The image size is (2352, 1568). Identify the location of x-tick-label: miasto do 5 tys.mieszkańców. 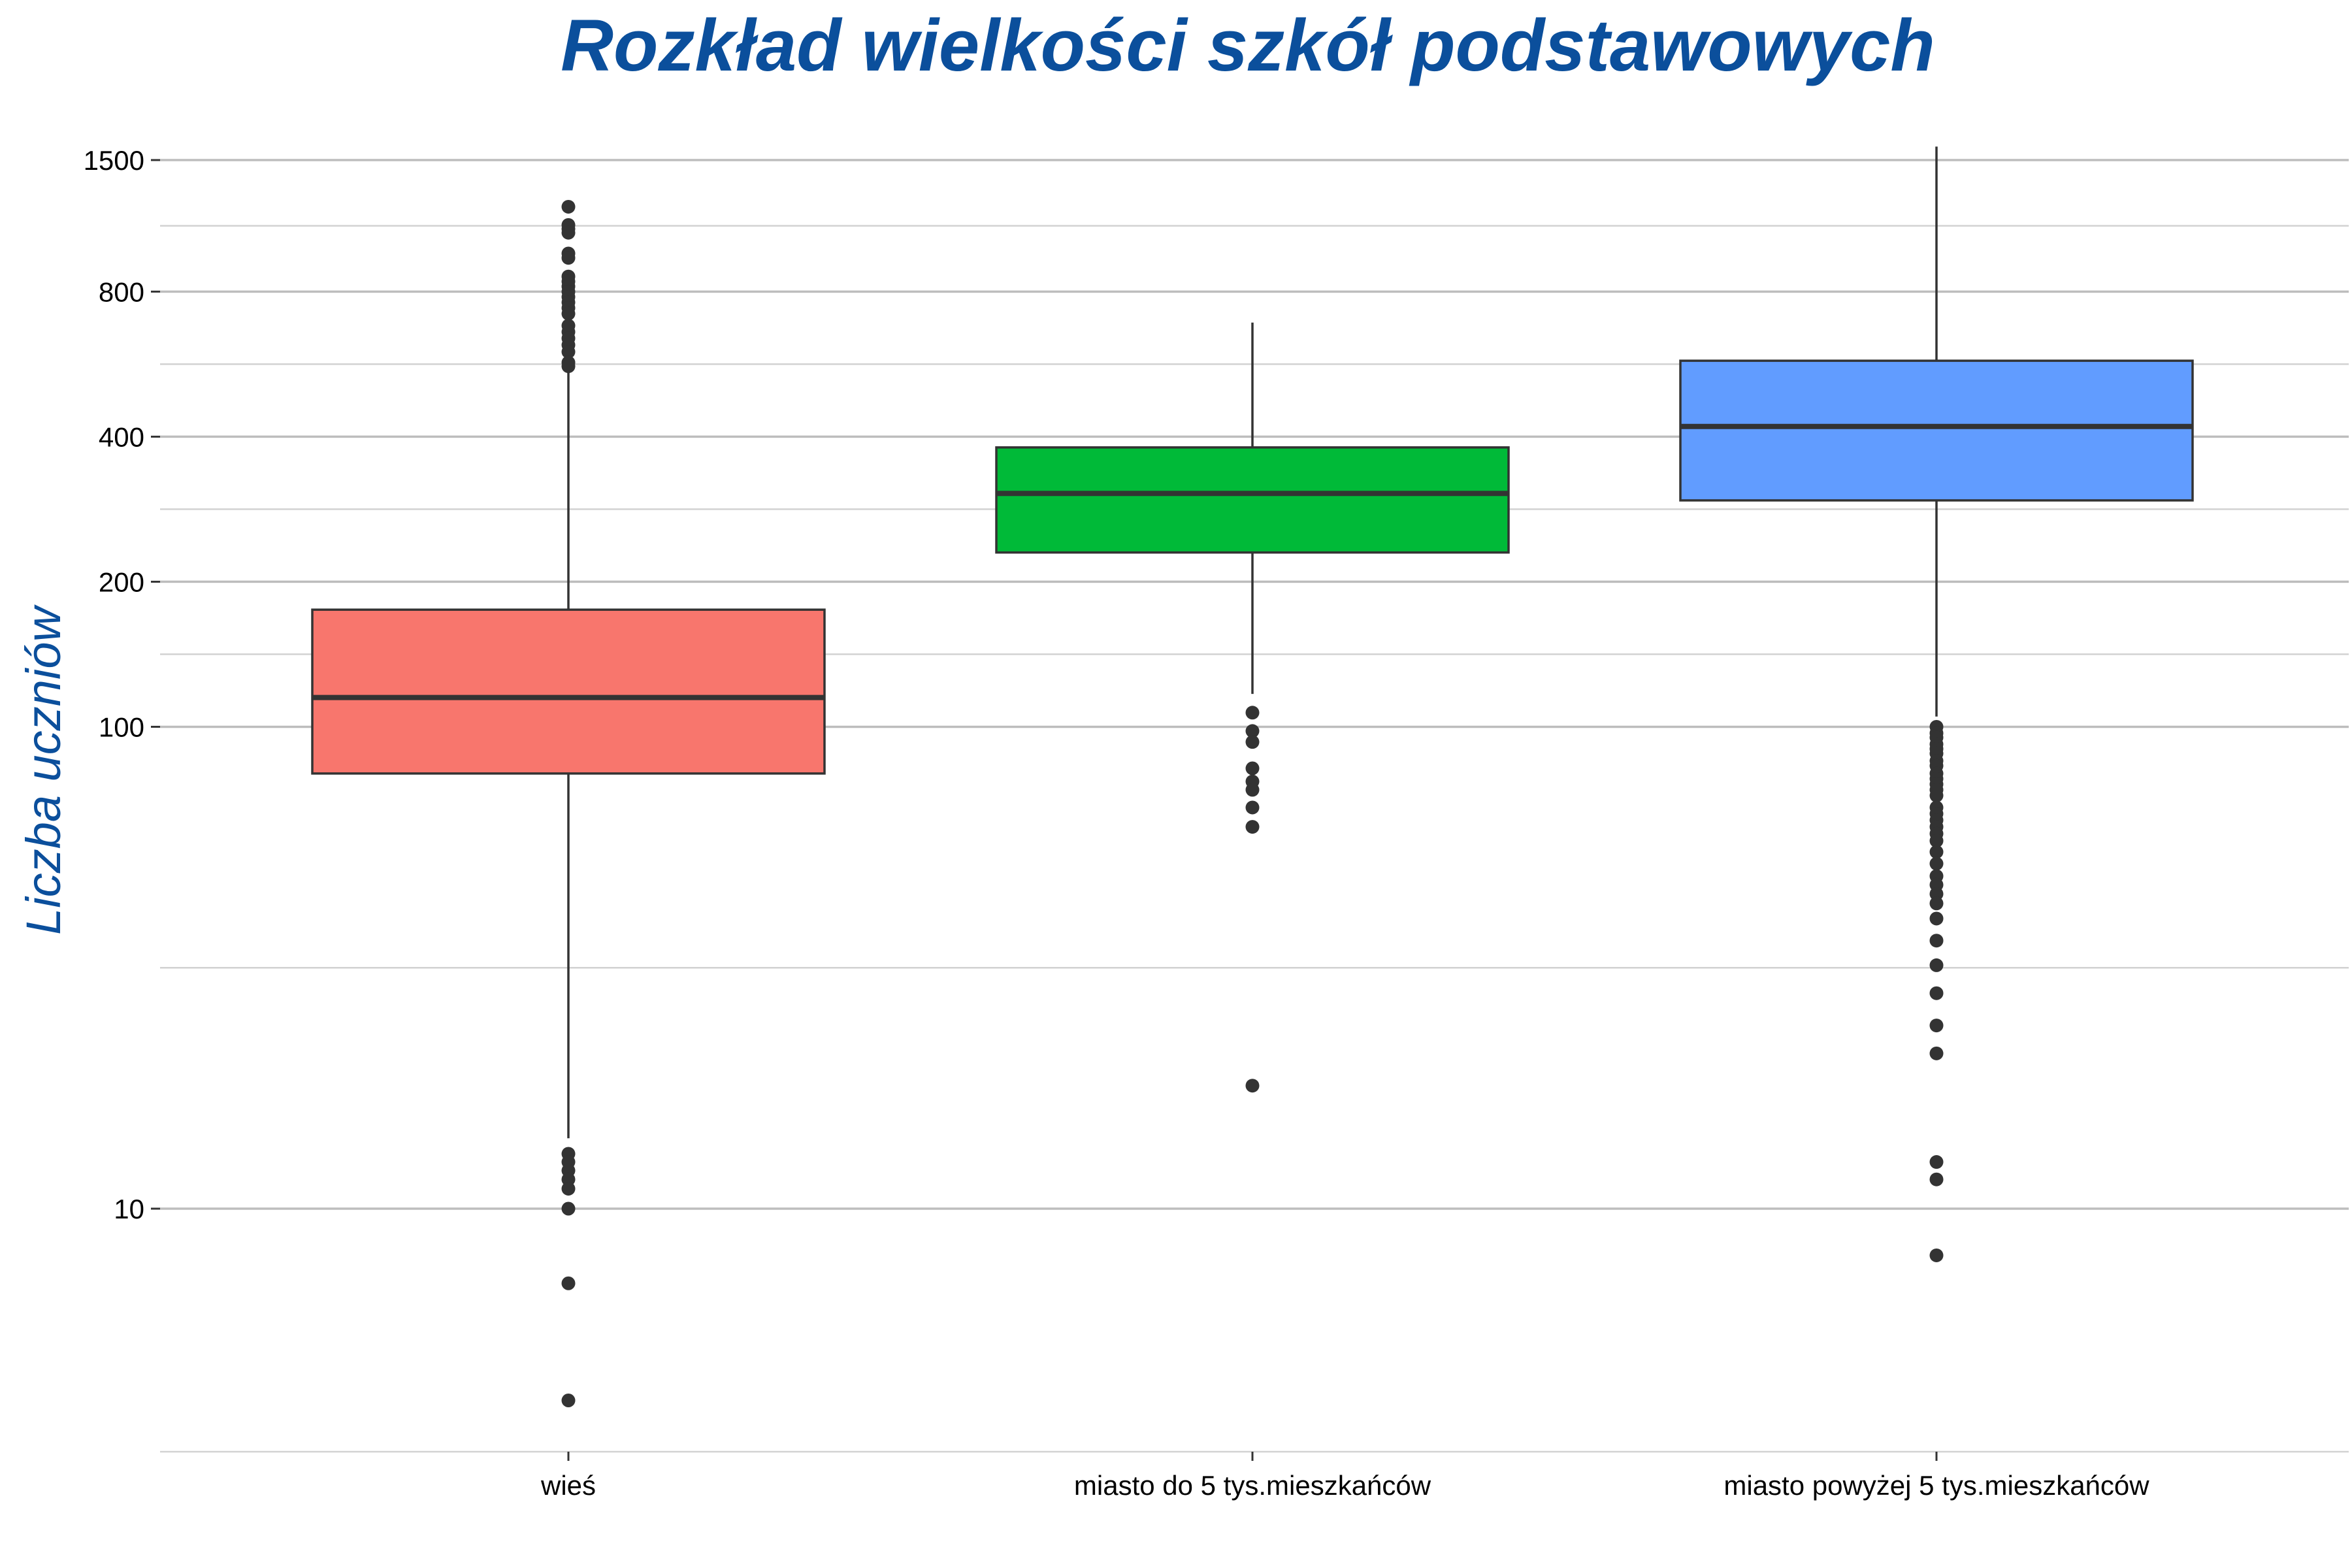
(1252, 1485).